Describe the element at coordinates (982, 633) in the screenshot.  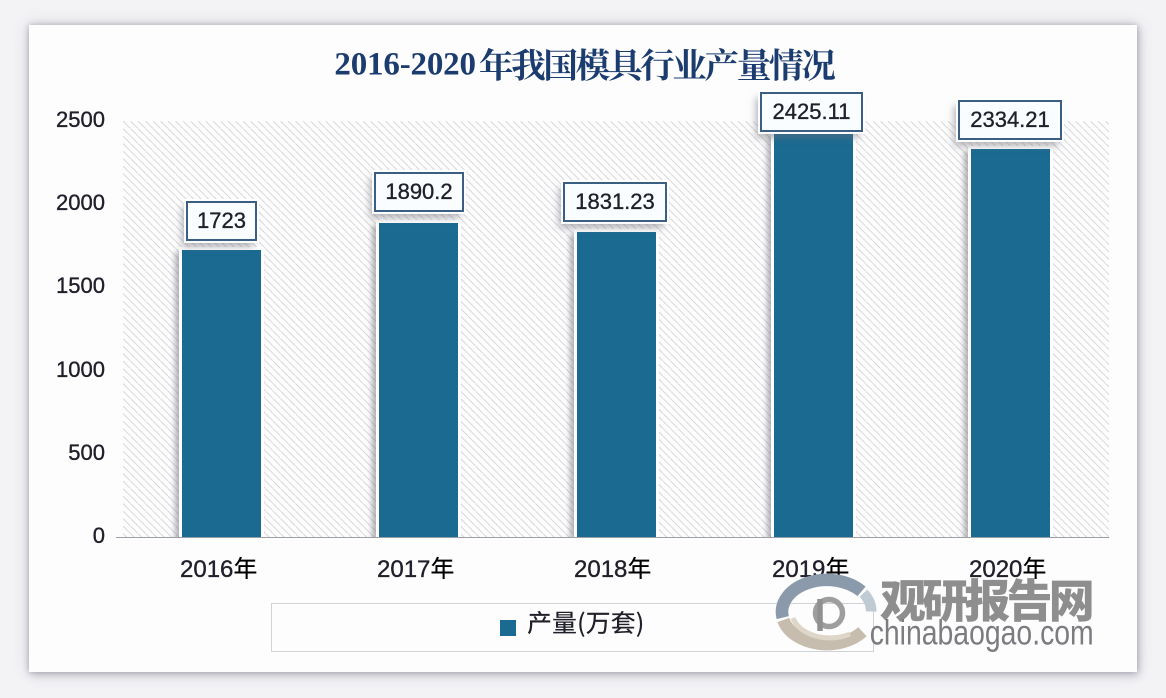
I see `svg-text: chinabaogao.com` at that location.